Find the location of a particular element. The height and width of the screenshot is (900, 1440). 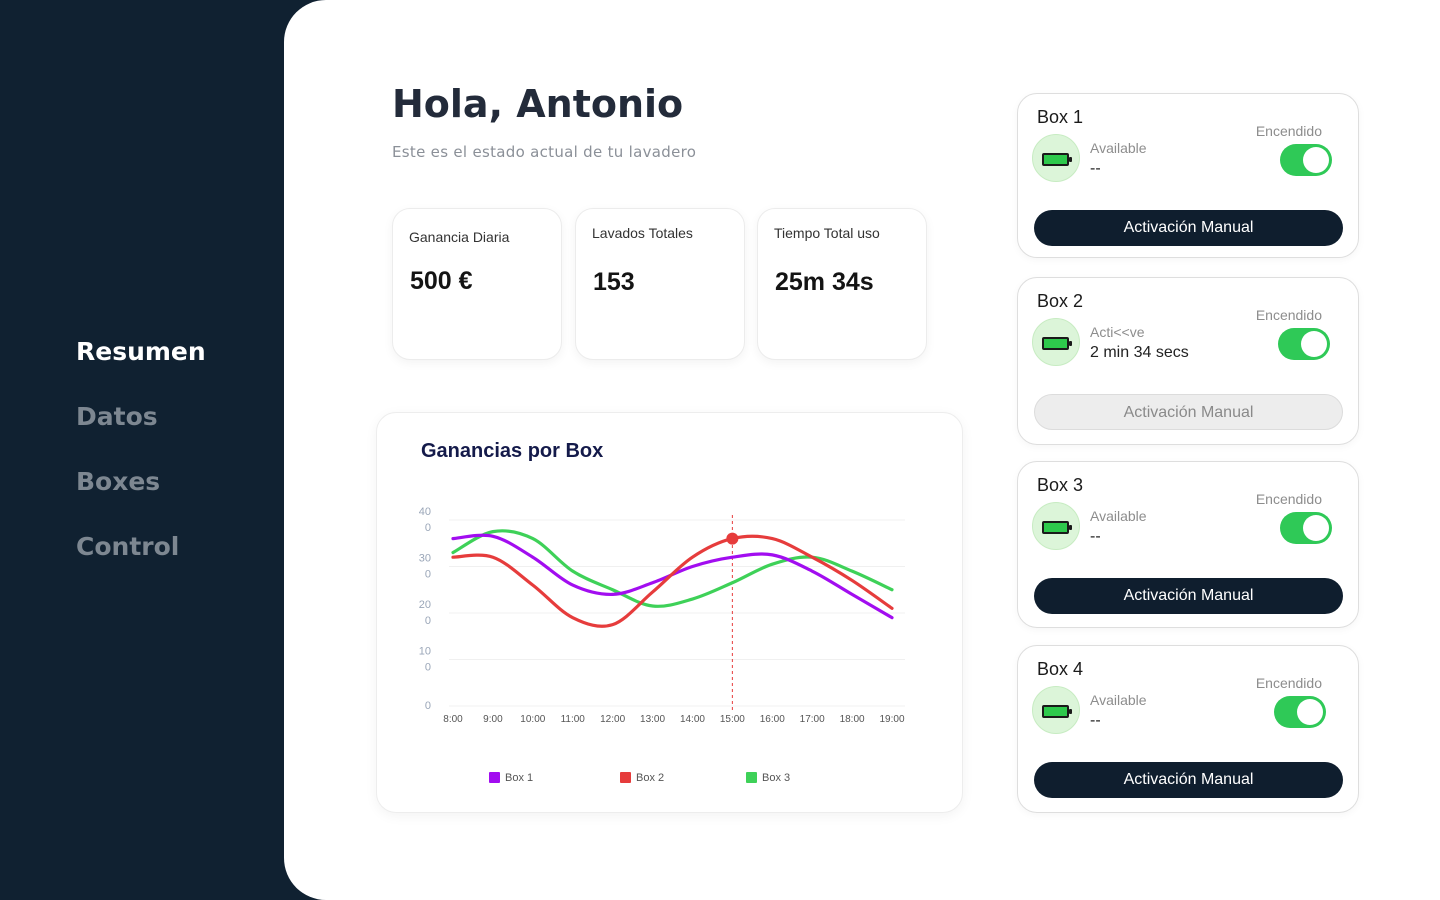

box-status-label: Acti<<ve is located at coordinates (1117, 332).